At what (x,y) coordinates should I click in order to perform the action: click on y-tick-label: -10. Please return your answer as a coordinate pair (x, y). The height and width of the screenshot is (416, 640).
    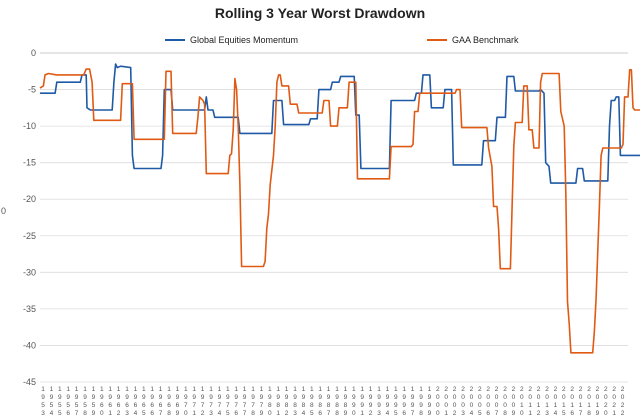
    Looking at the image, I should click on (29, 126).